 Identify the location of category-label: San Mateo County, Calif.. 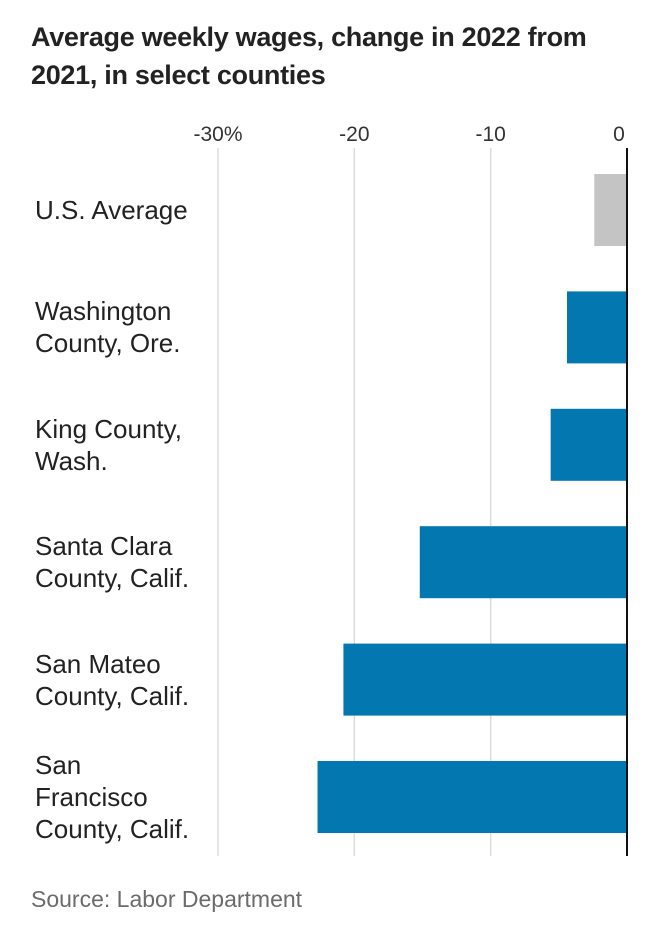
(135, 680).